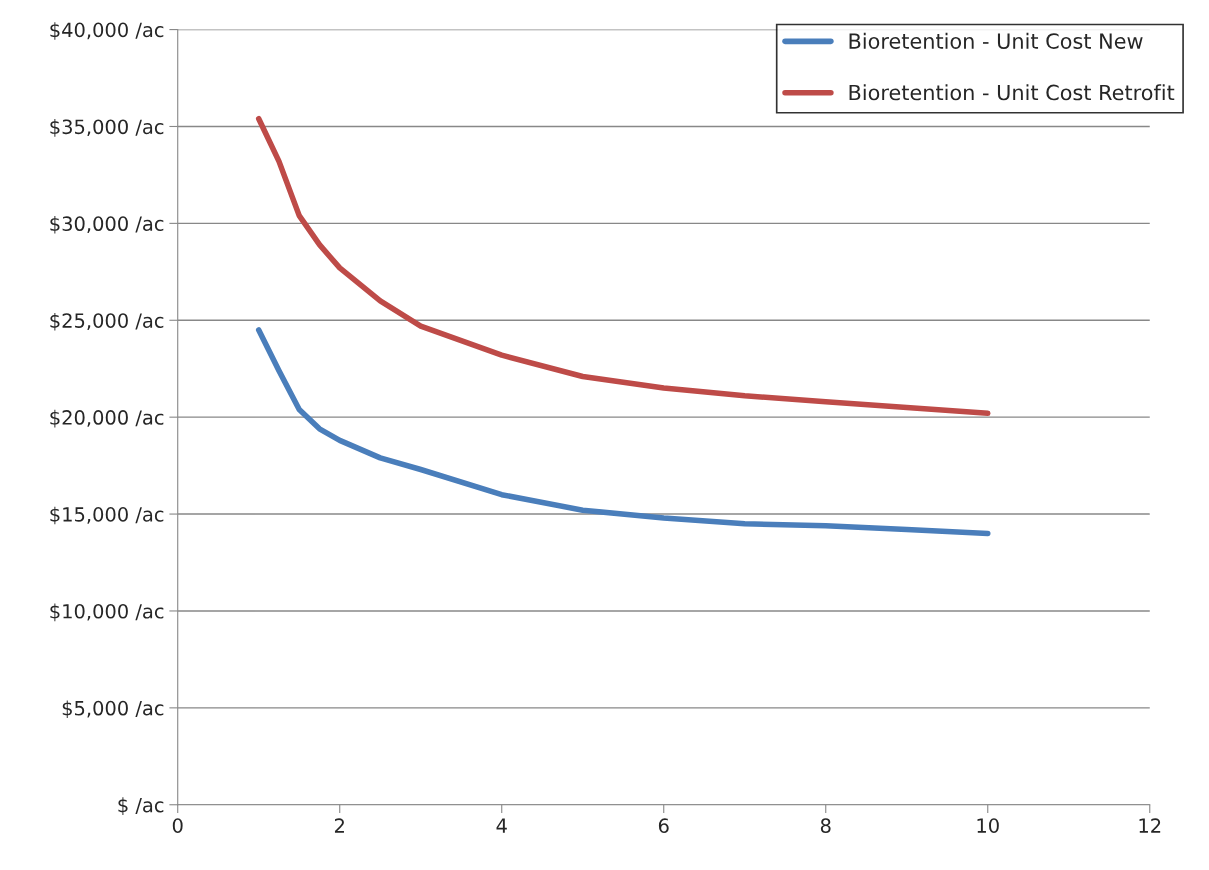 This screenshot has width=1209, height=870. What do you see at coordinates (107, 515) in the screenshot?
I see `y-tick-label: $15,000 /ac` at bounding box center [107, 515].